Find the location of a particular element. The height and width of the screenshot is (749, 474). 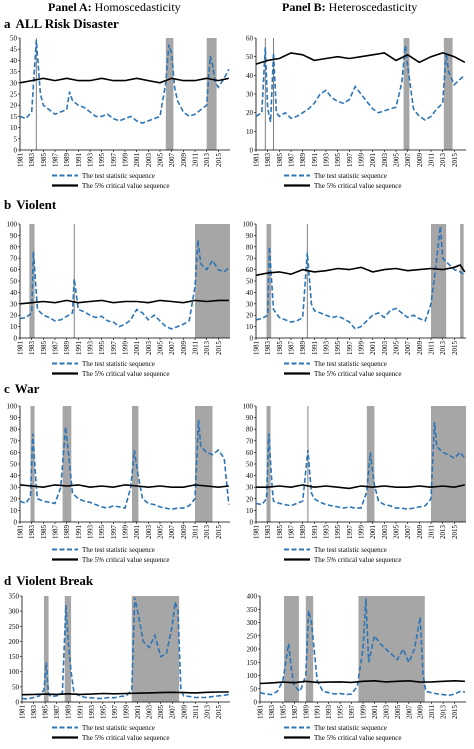

y-tick-label: 70 is located at coordinates (14, 441).